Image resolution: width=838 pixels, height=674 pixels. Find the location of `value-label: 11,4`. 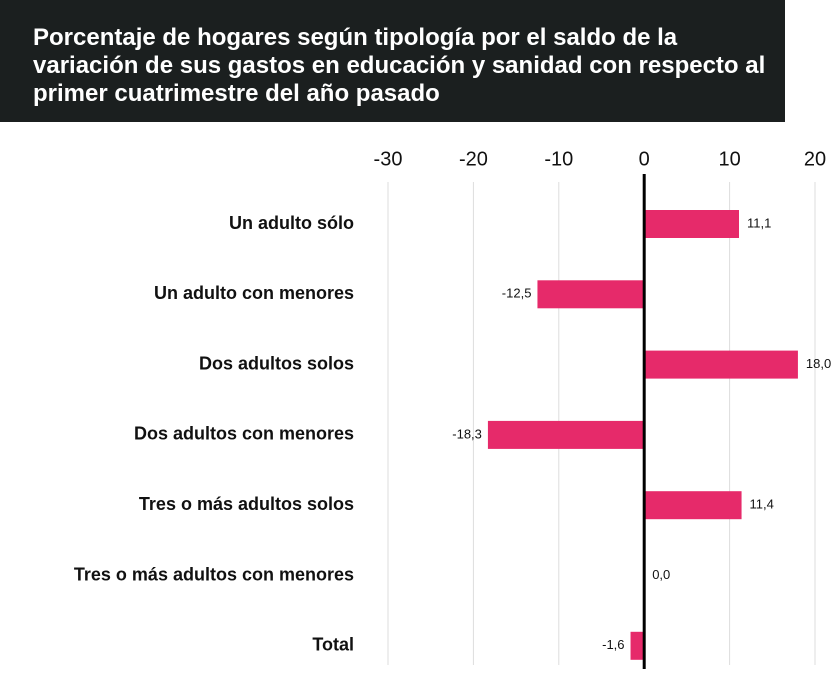

value-label: 11,4 is located at coordinates (762, 504).